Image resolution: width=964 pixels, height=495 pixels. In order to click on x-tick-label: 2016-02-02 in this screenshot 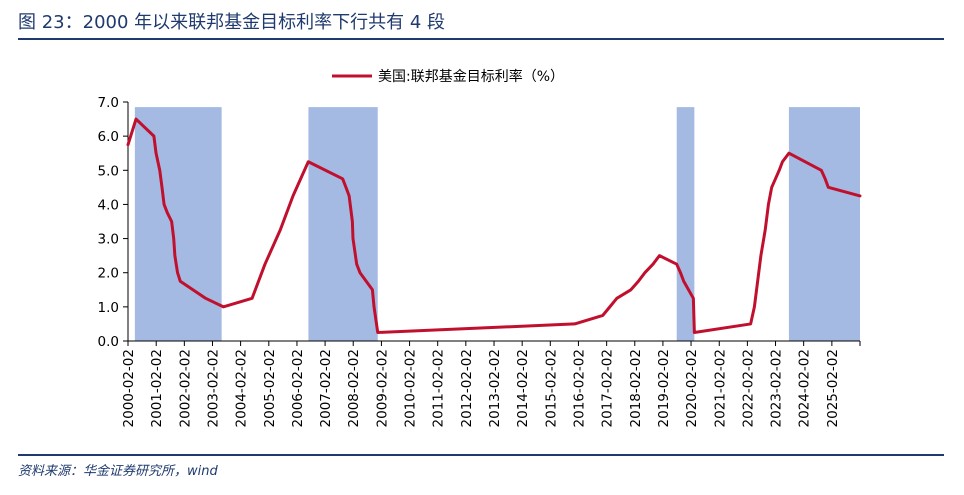, I will do `click(579, 388)`.